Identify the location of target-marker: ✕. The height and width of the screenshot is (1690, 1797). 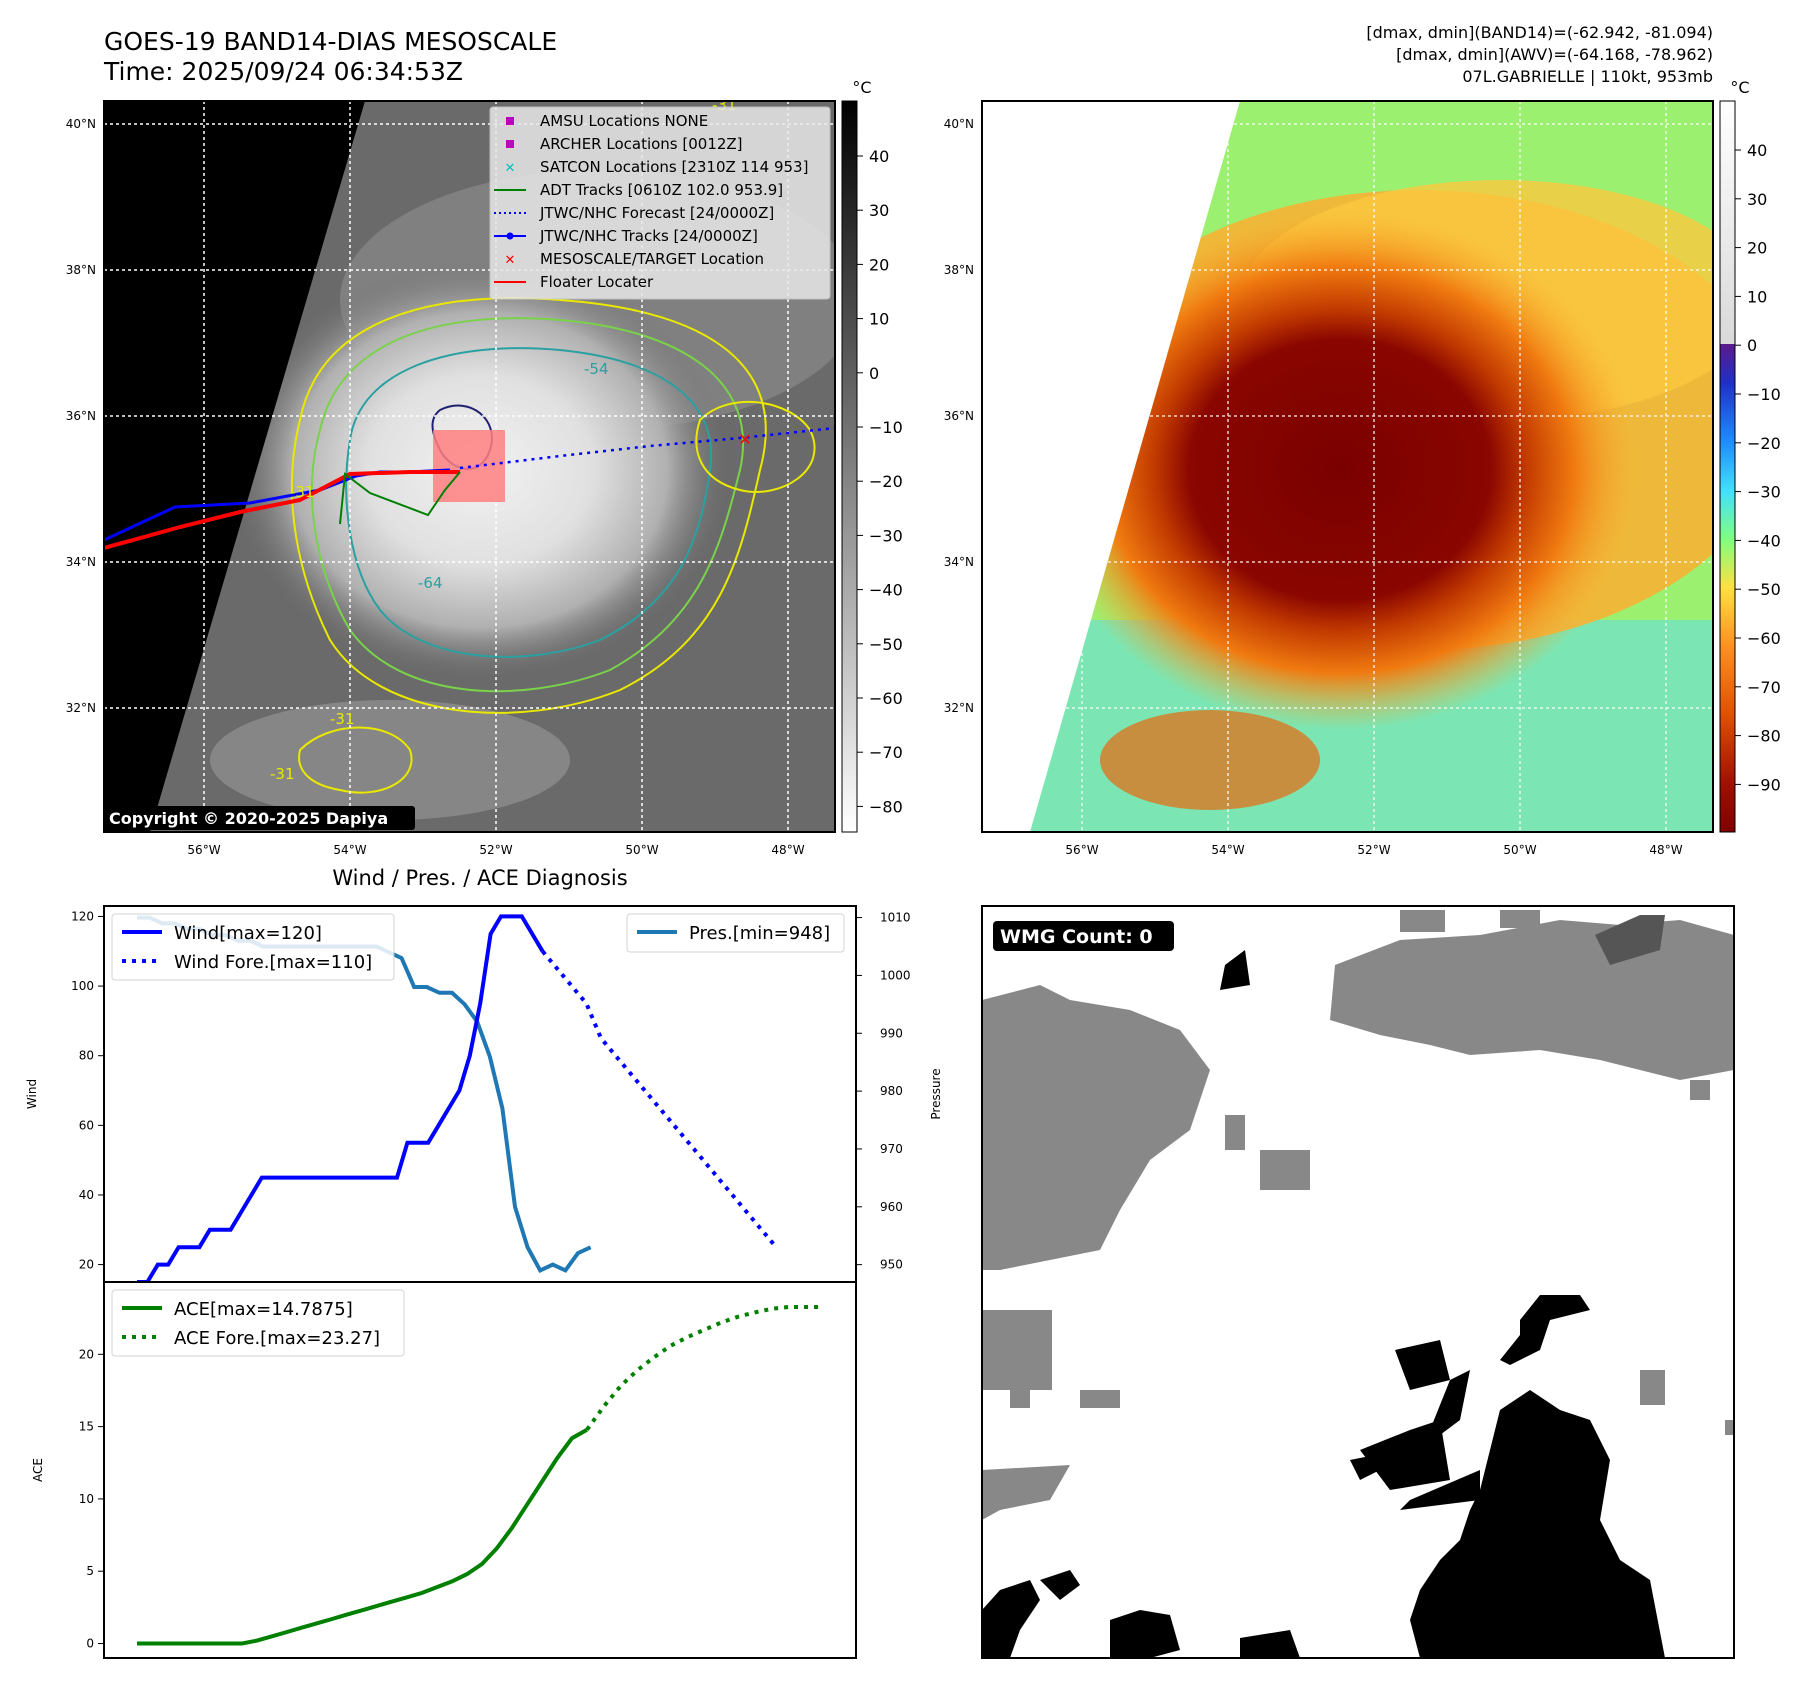
(744, 439).